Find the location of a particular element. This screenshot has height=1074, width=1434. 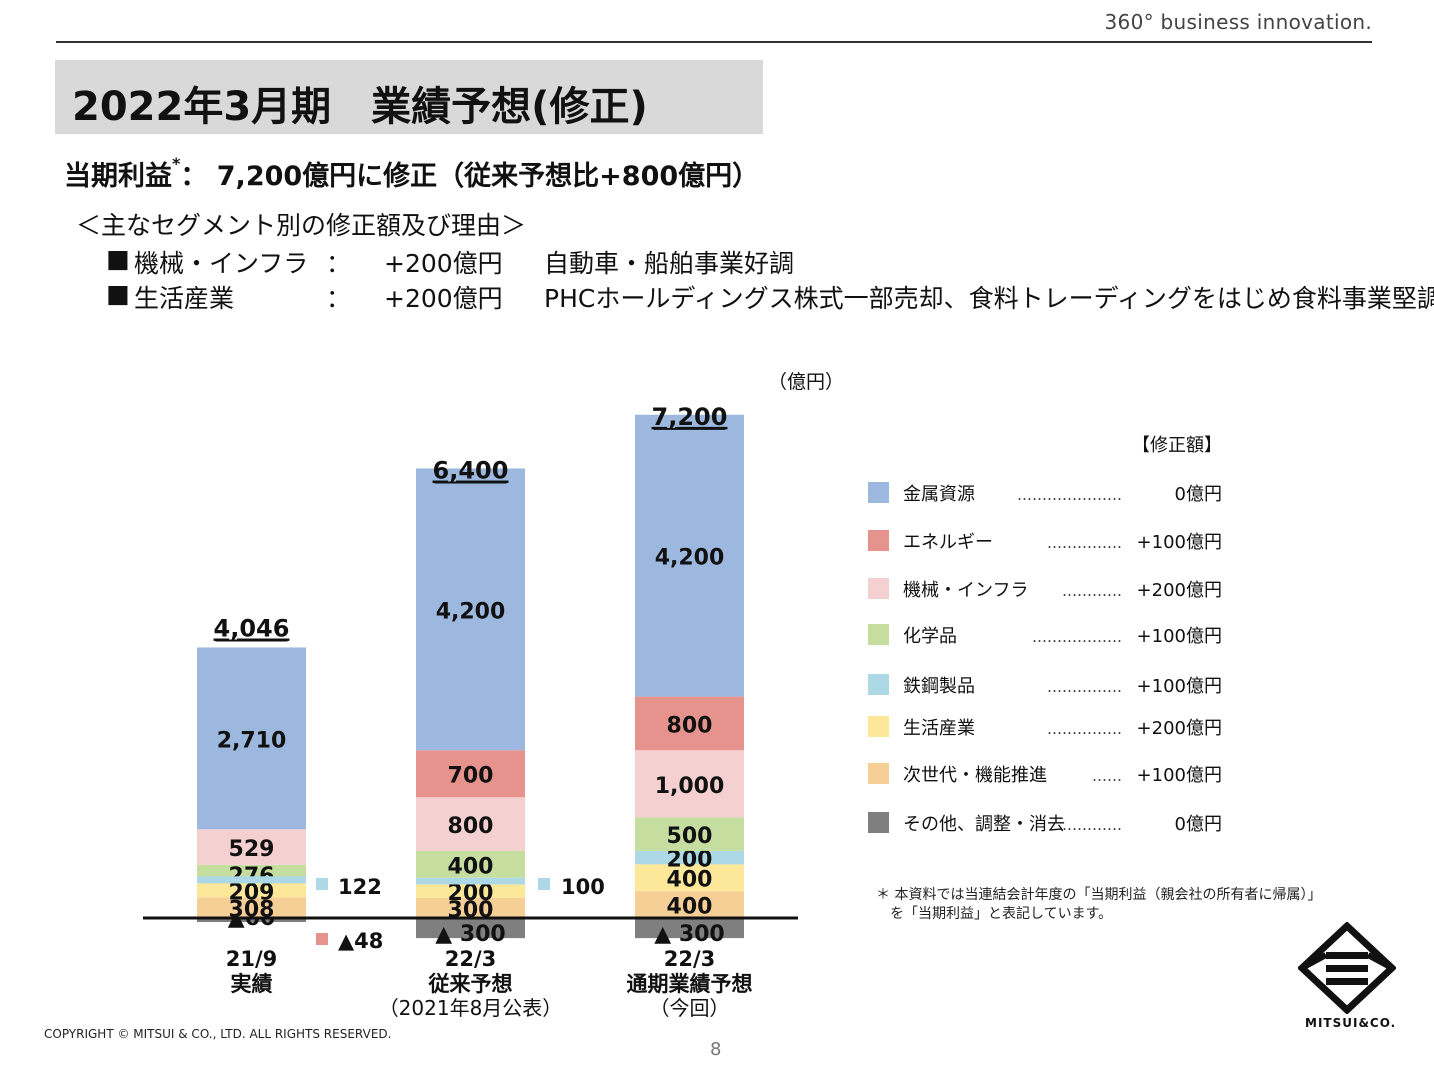

segment-colon: ： is located at coordinates (339, 263).